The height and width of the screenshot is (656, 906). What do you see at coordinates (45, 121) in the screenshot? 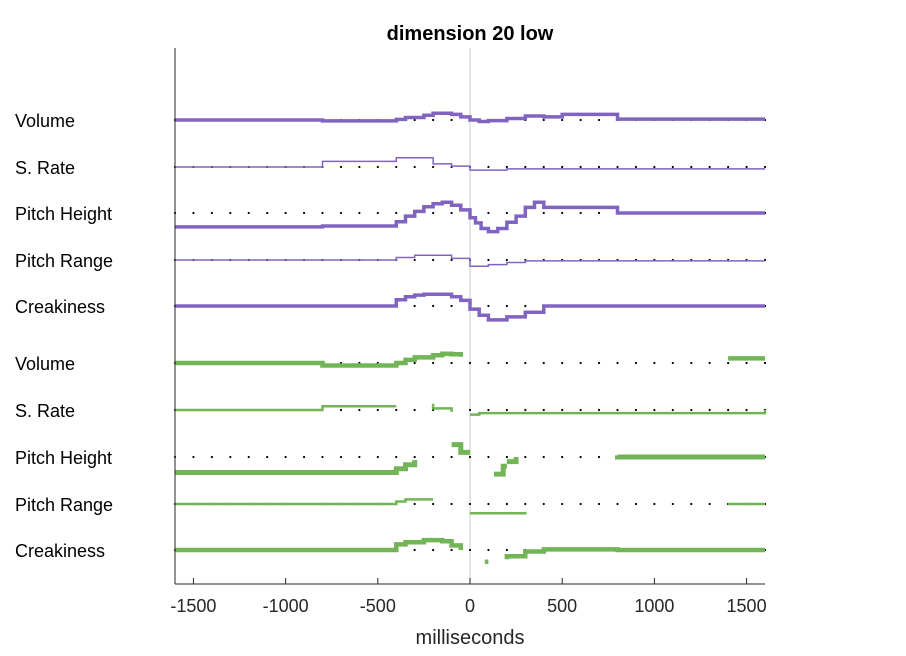
I see `row-label: Volume` at bounding box center [45, 121].